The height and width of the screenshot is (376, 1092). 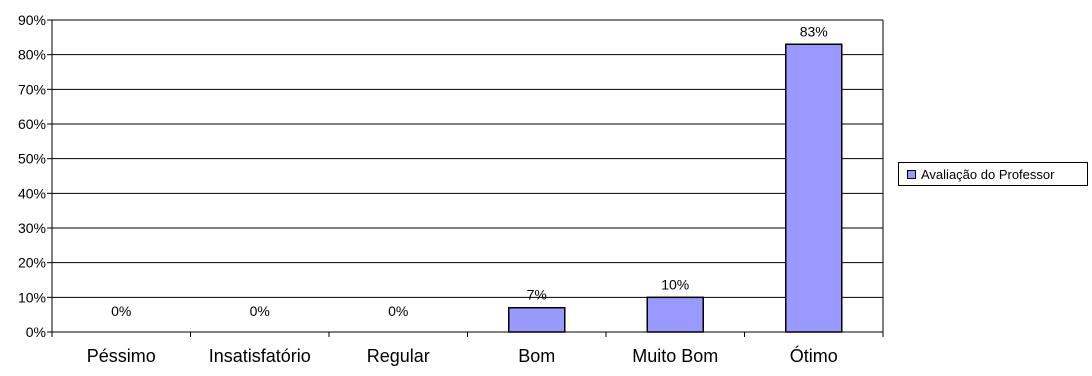 I want to click on x-tick-label: Péssimo, so click(x=121, y=356).